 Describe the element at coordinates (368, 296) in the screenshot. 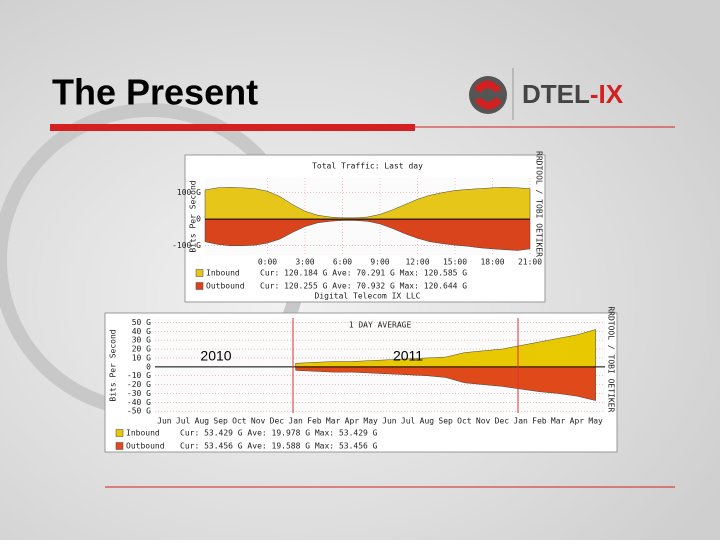

I see `chart-footer: Digital Telecom IX LLC` at that location.